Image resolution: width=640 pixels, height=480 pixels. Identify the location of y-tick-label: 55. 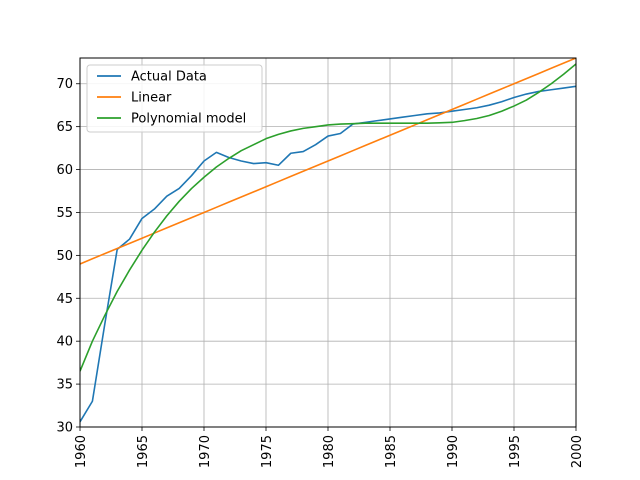
(64, 213).